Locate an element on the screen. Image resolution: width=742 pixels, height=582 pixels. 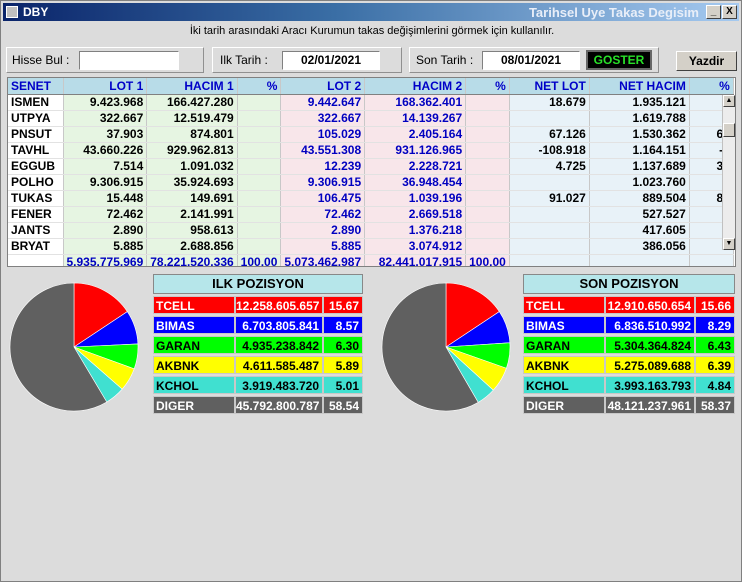
cell-hacim2: 1.039.196 is located at coordinates (415, 198).